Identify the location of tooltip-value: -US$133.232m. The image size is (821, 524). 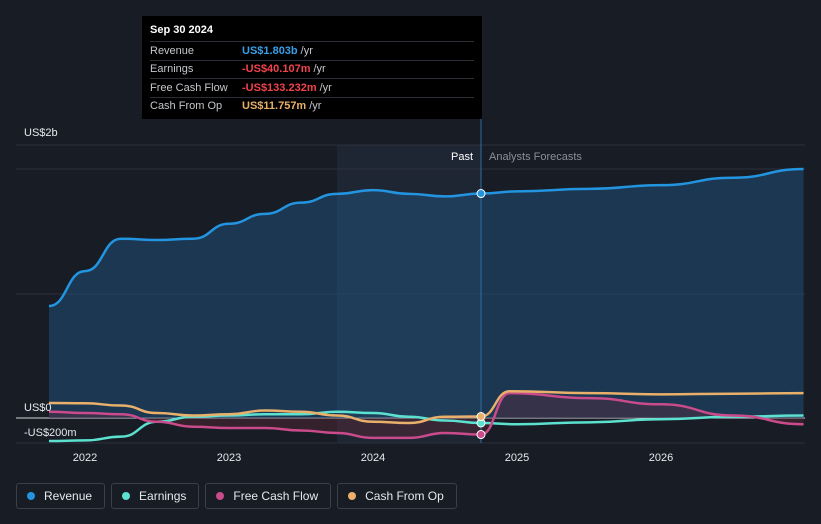
(279, 87).